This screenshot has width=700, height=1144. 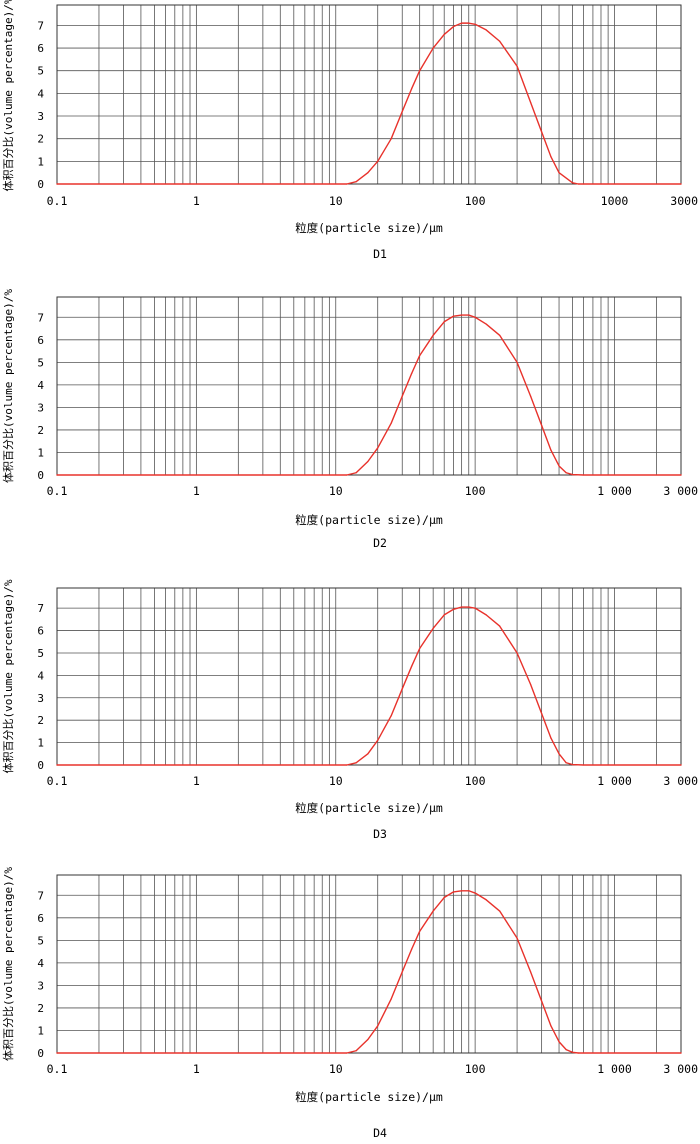 I want to click on y-tick-label: 6, so click(x=40, y=631).